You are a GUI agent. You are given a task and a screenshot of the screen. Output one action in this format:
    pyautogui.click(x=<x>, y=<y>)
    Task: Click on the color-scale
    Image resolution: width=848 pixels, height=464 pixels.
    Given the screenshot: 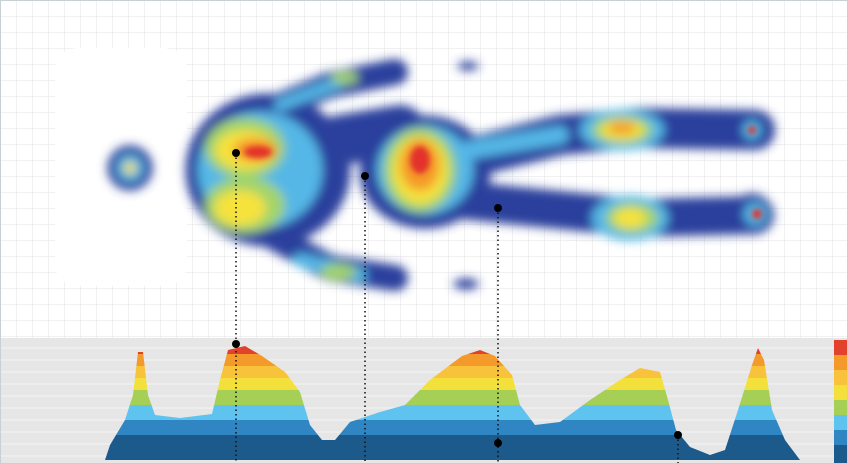 What is the action you would take?
    pyautogui.click(x=841, y=402)
    